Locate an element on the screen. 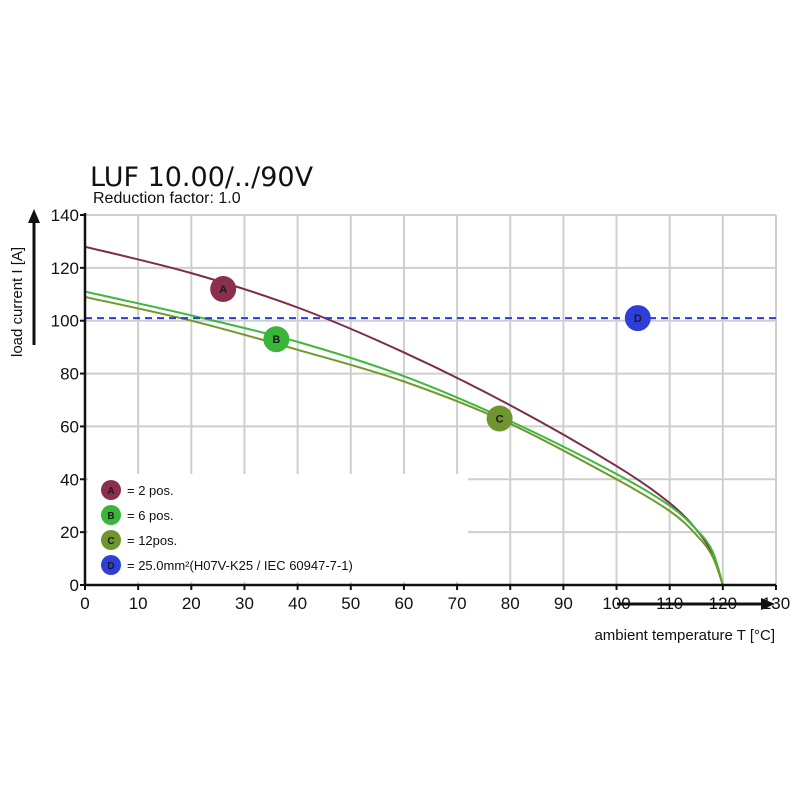 The width and height of the screenshot is (800, 800). y-tick-label: 80 is located at coordinates (69, 374).